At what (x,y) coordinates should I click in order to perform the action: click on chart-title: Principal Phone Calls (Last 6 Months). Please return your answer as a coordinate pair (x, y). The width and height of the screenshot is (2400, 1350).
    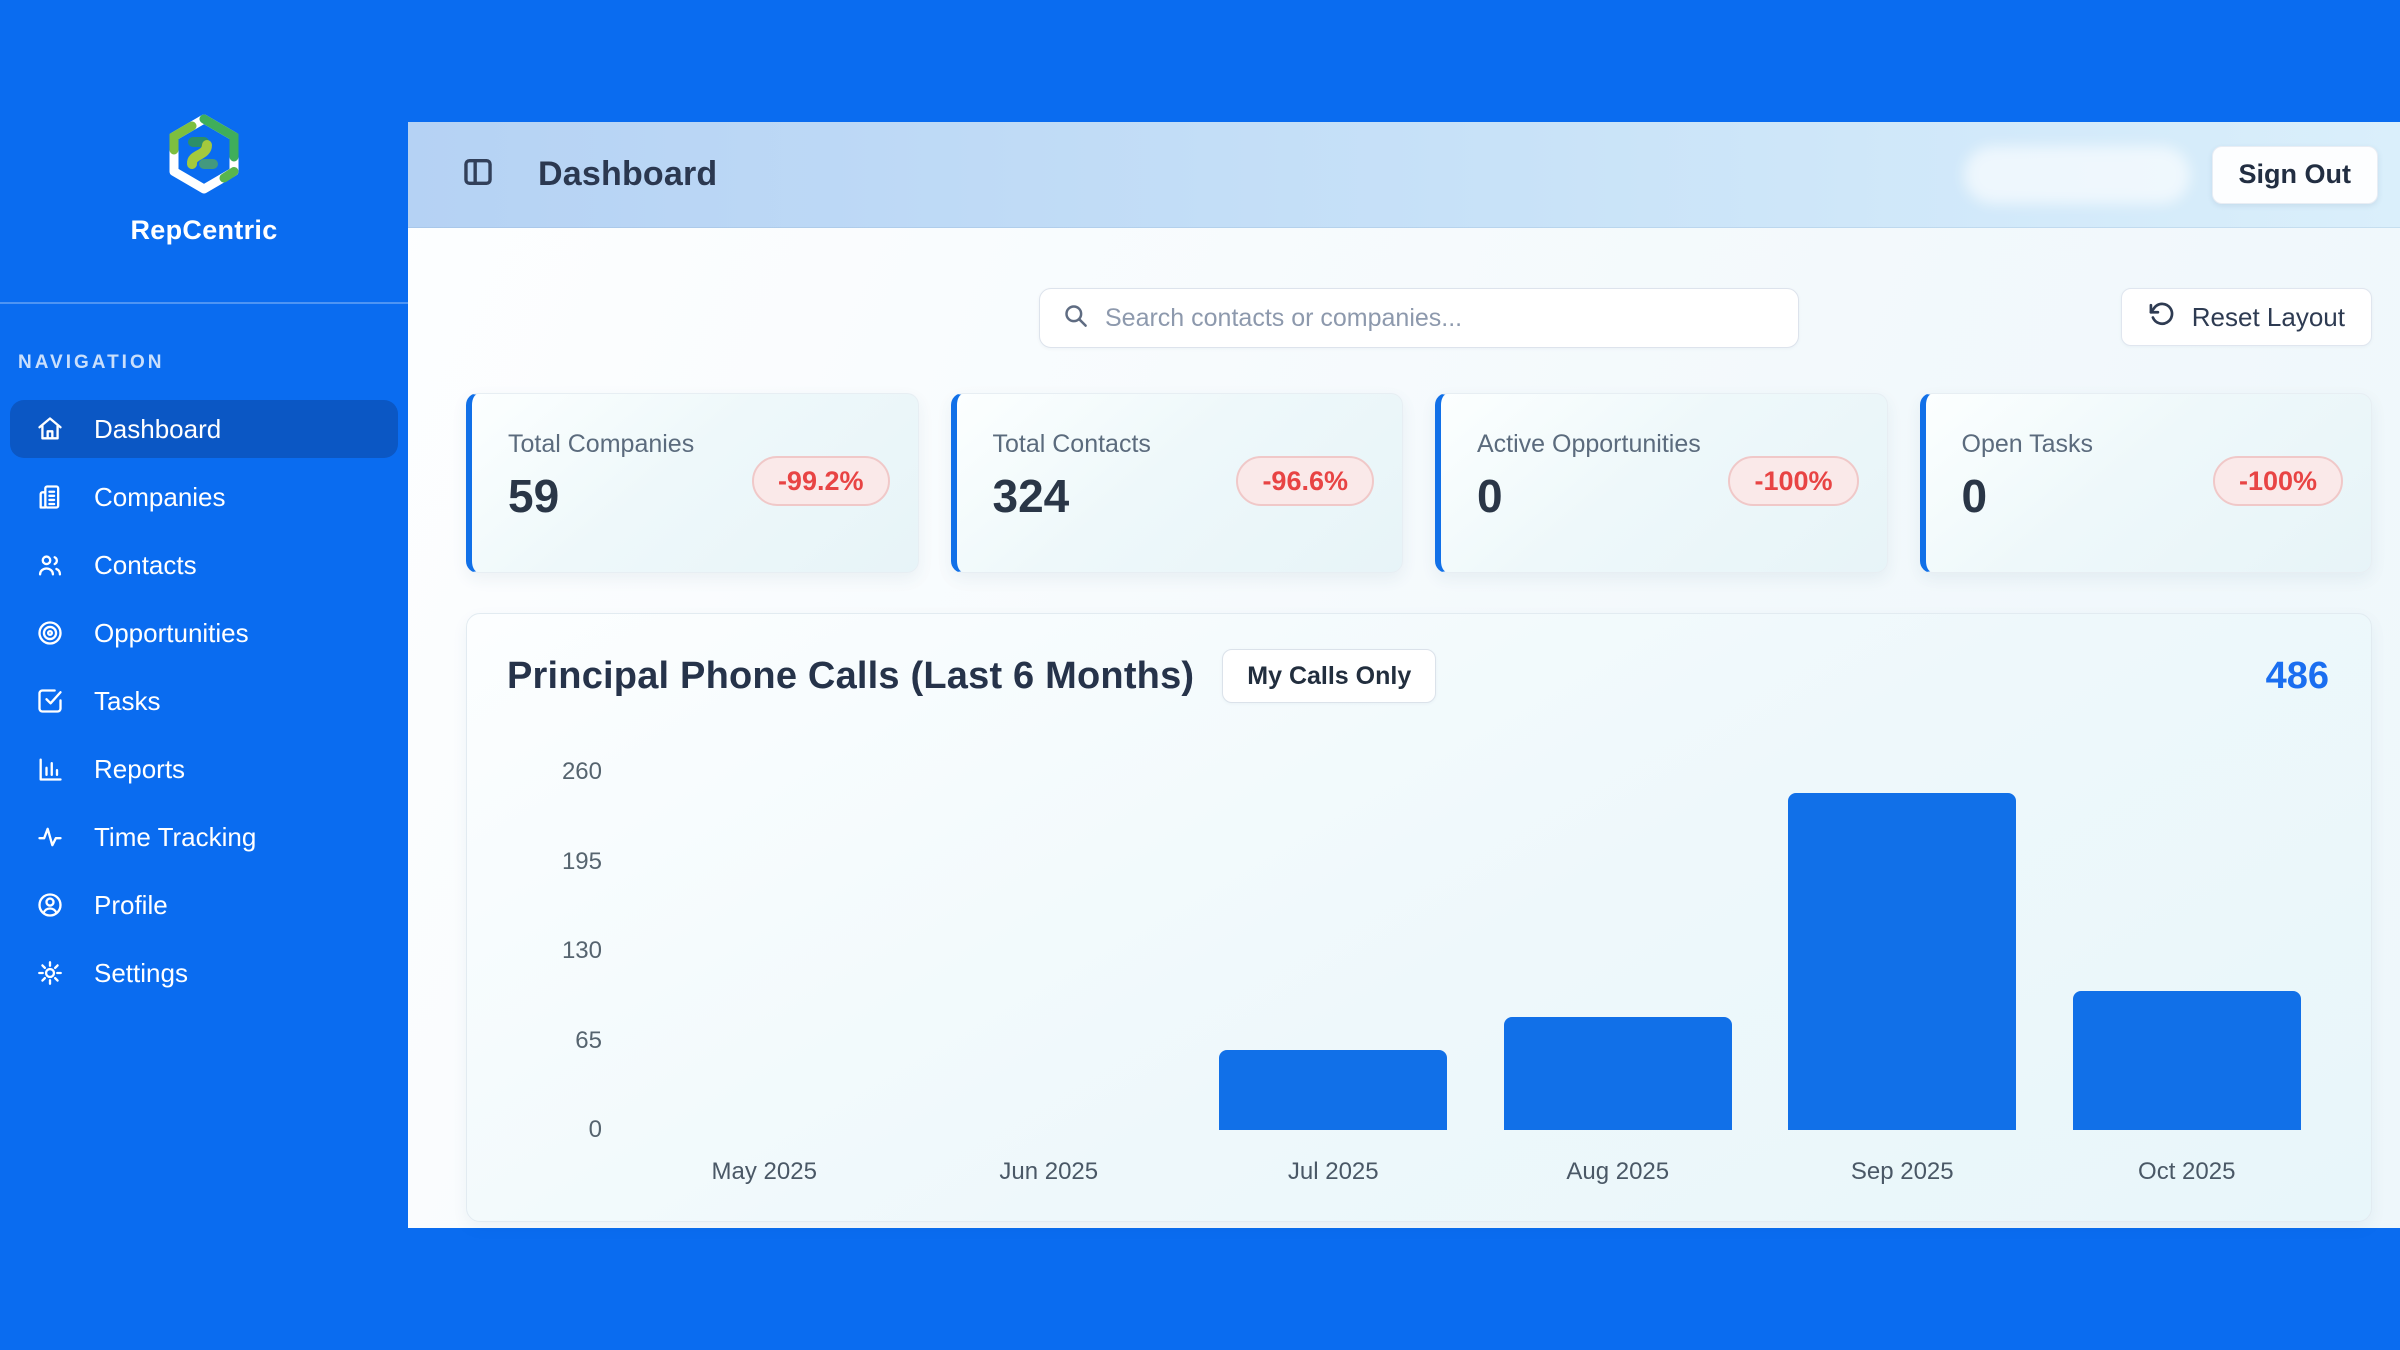
    Looking at the image, I should click on (851, 675).